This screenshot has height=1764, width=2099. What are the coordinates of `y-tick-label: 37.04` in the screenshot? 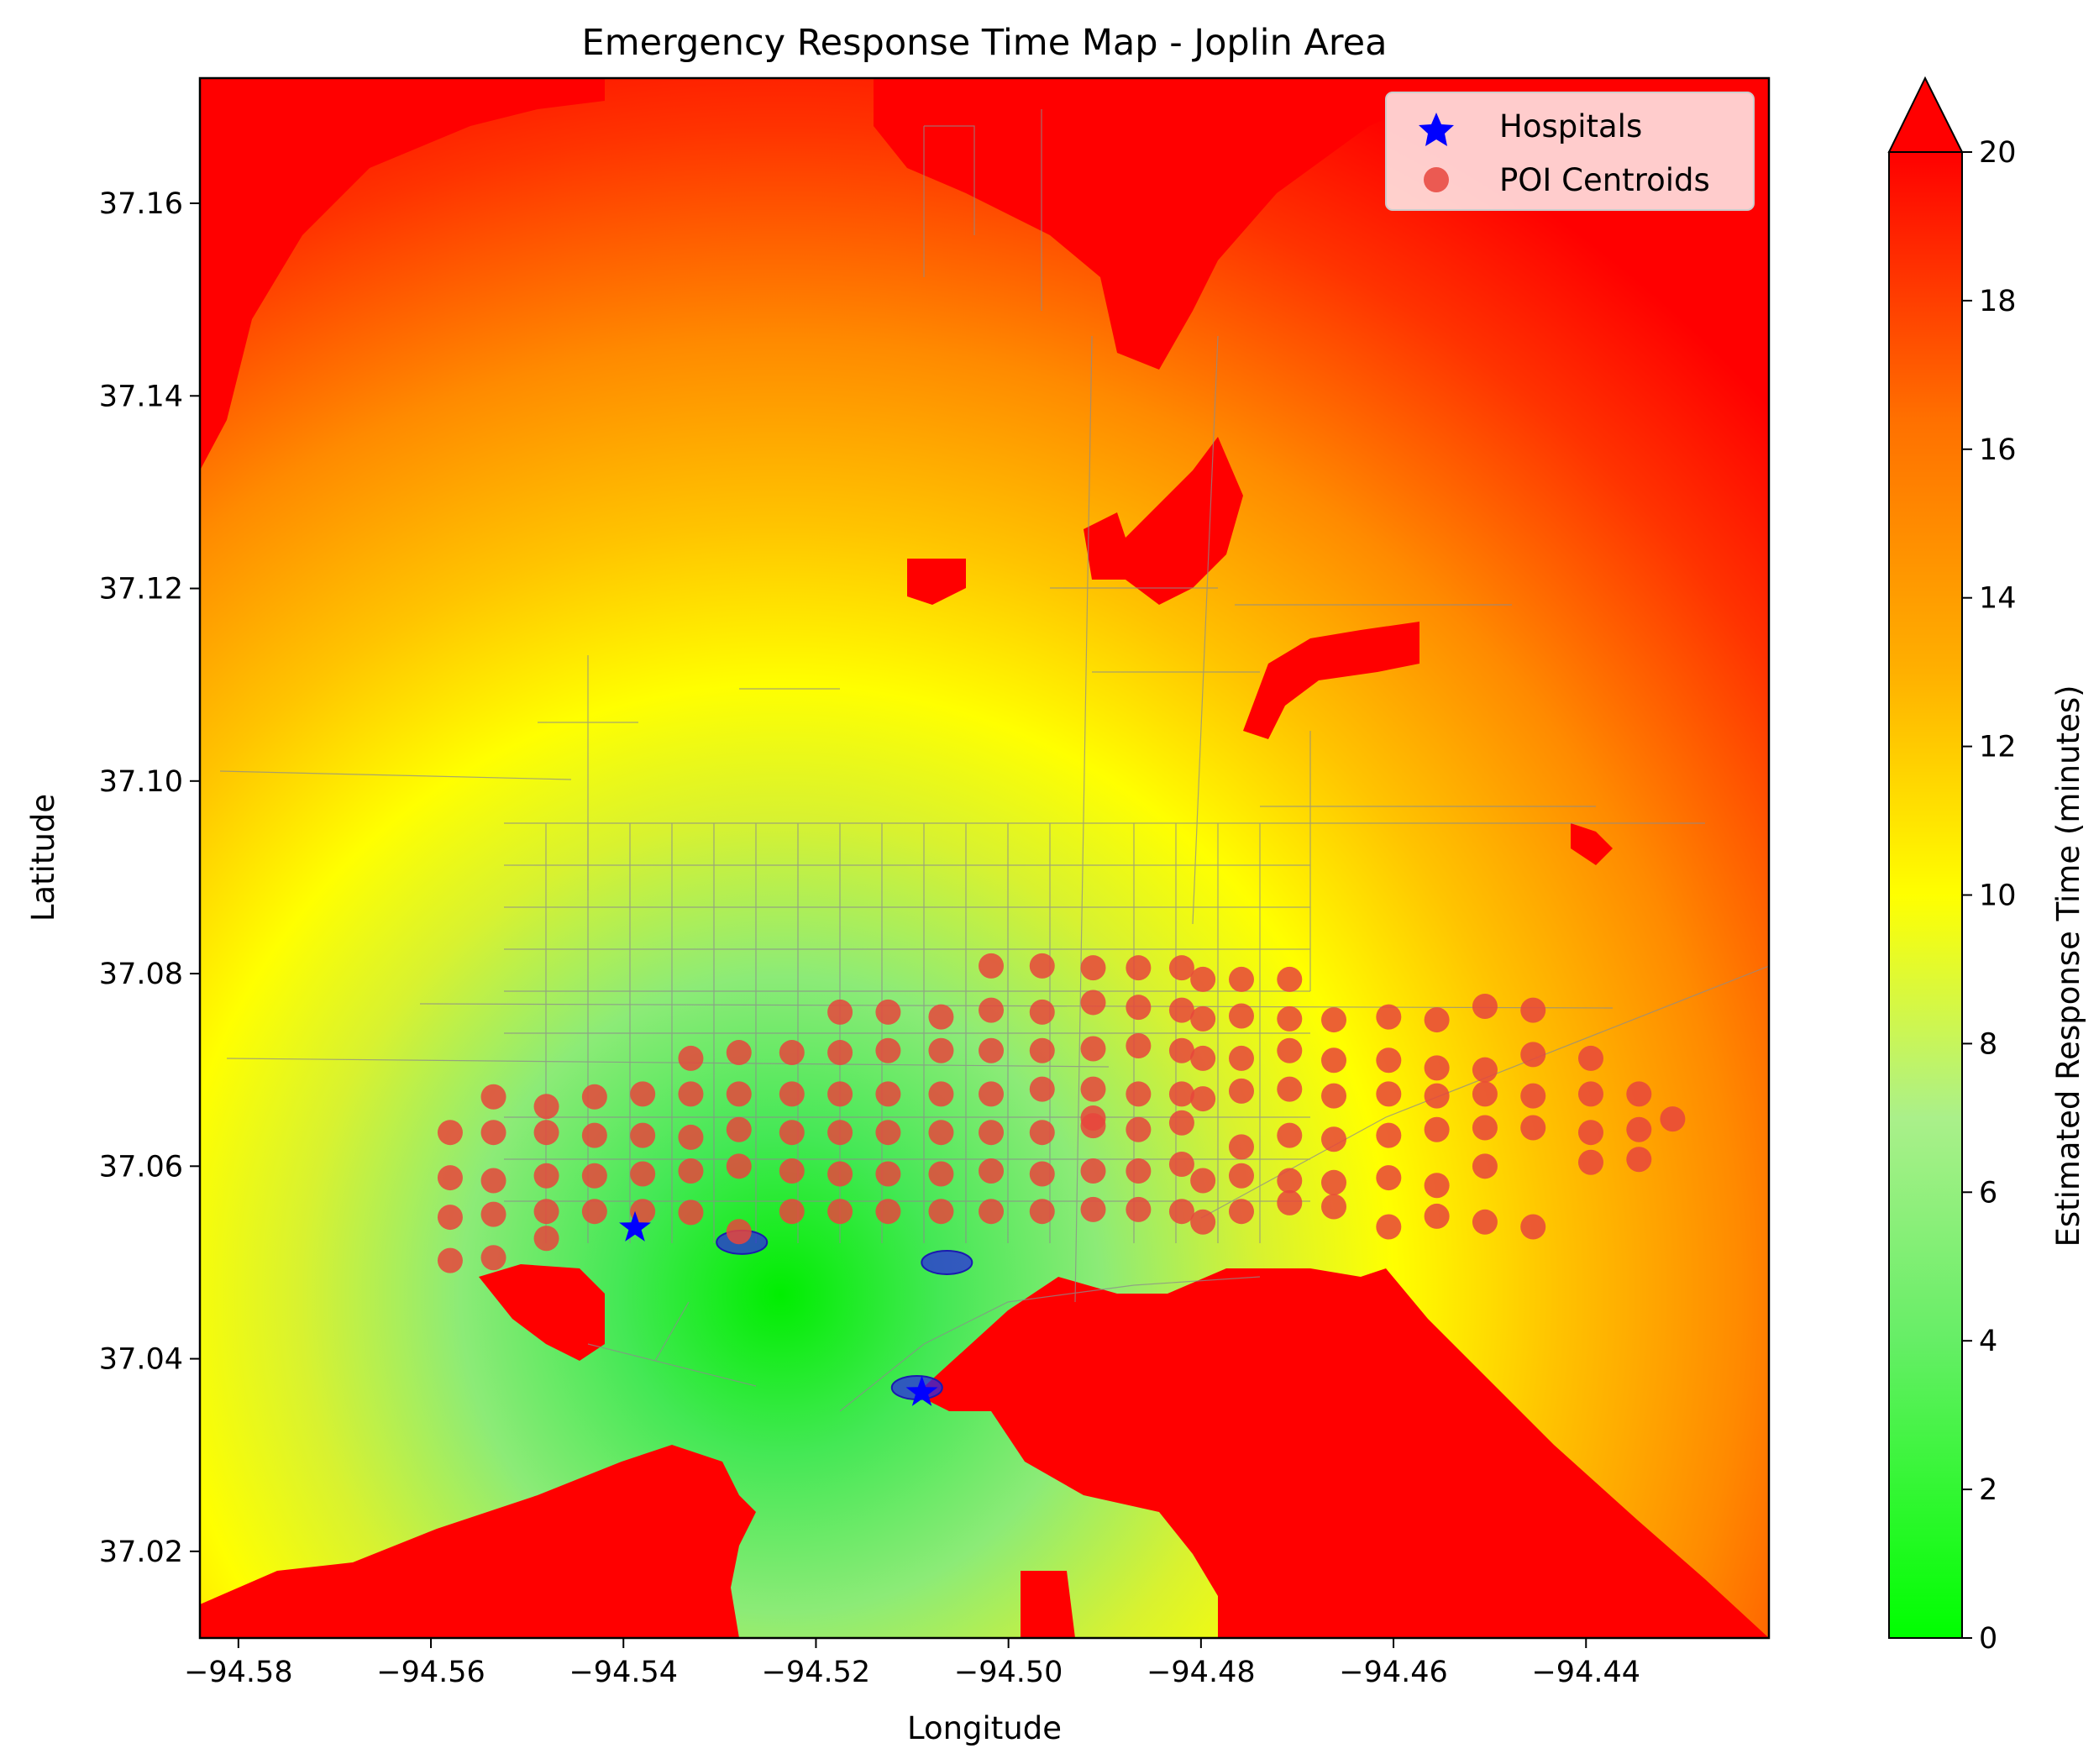 It's located at (141, 1360).